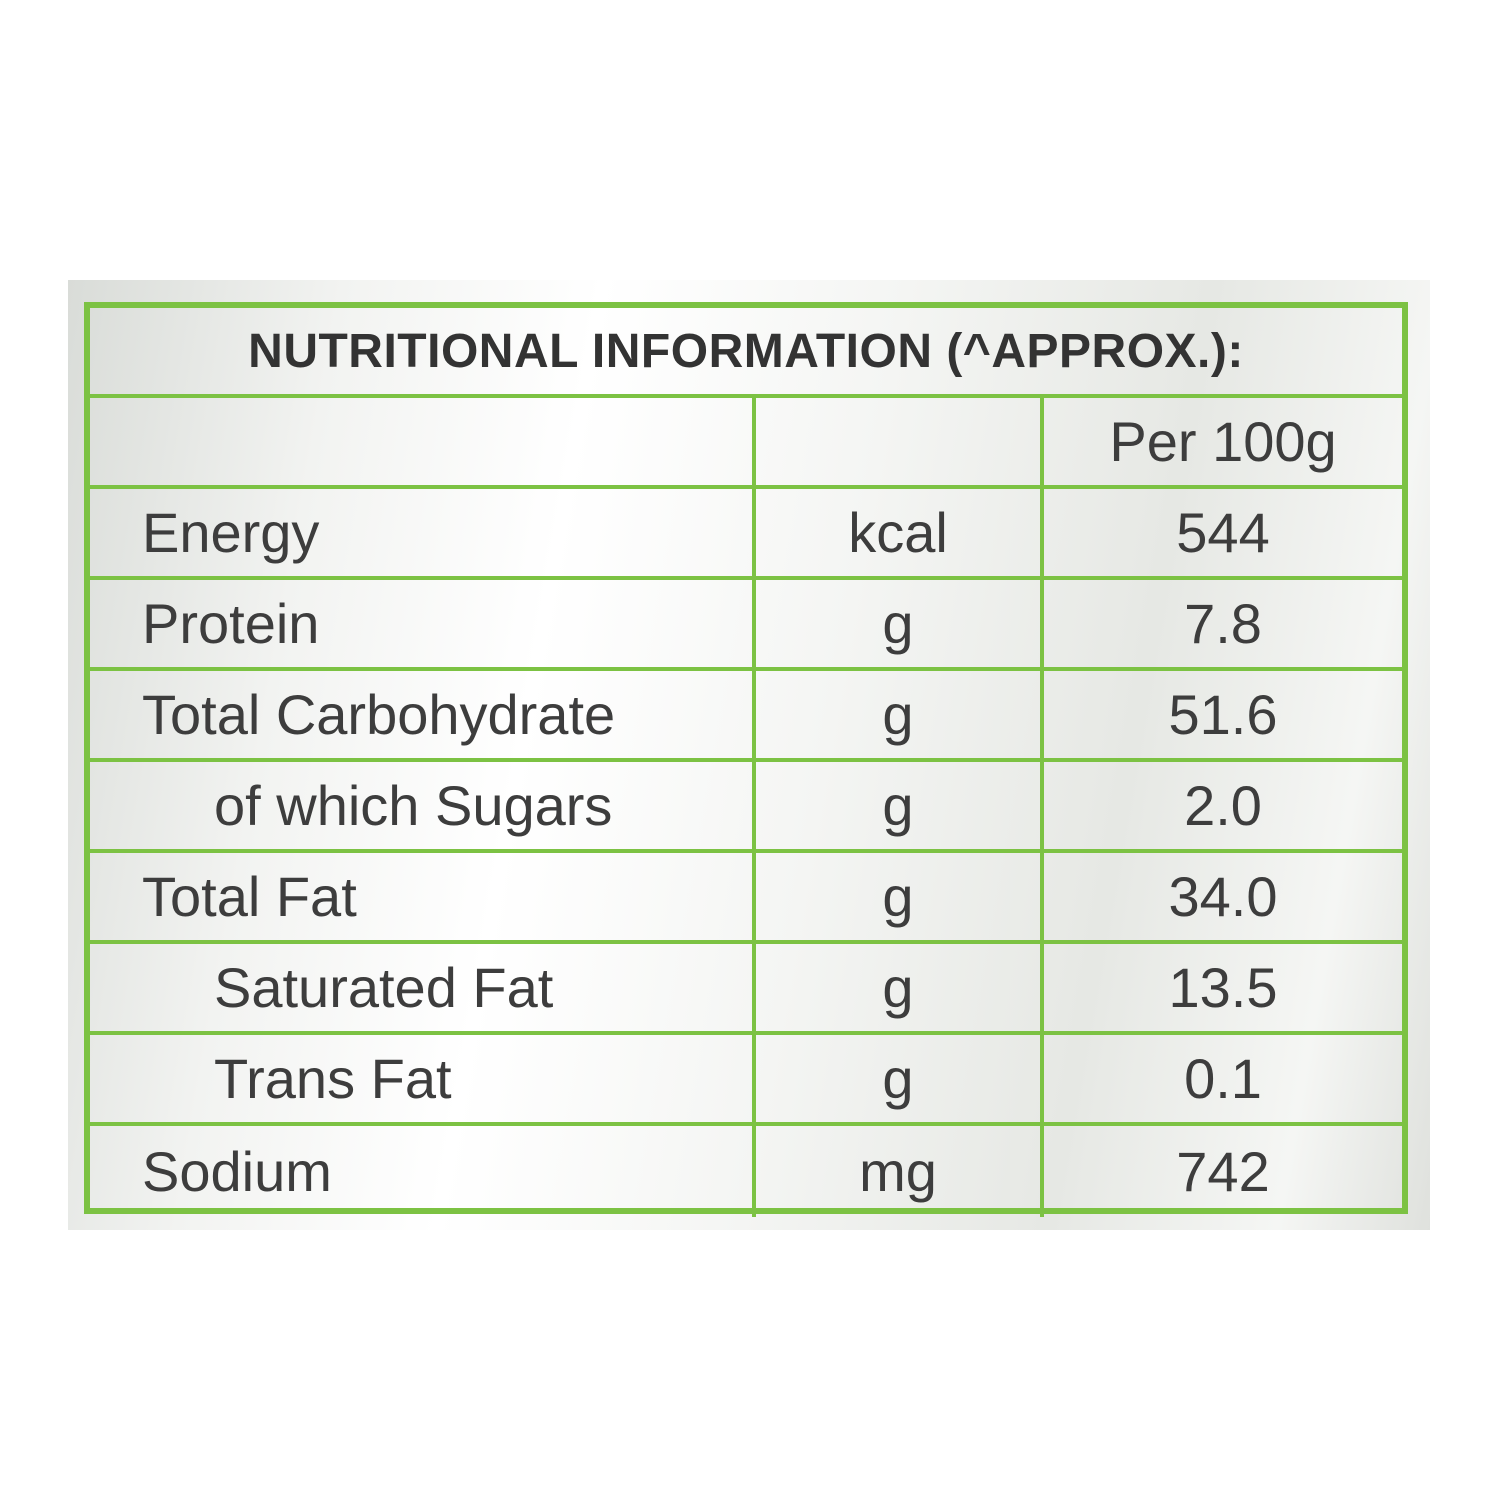  What do you see at coordinates (746, 989) in the screenshot?
I see `table-row: Saturated Fat g 13.5` at bounding box center [746, 989].